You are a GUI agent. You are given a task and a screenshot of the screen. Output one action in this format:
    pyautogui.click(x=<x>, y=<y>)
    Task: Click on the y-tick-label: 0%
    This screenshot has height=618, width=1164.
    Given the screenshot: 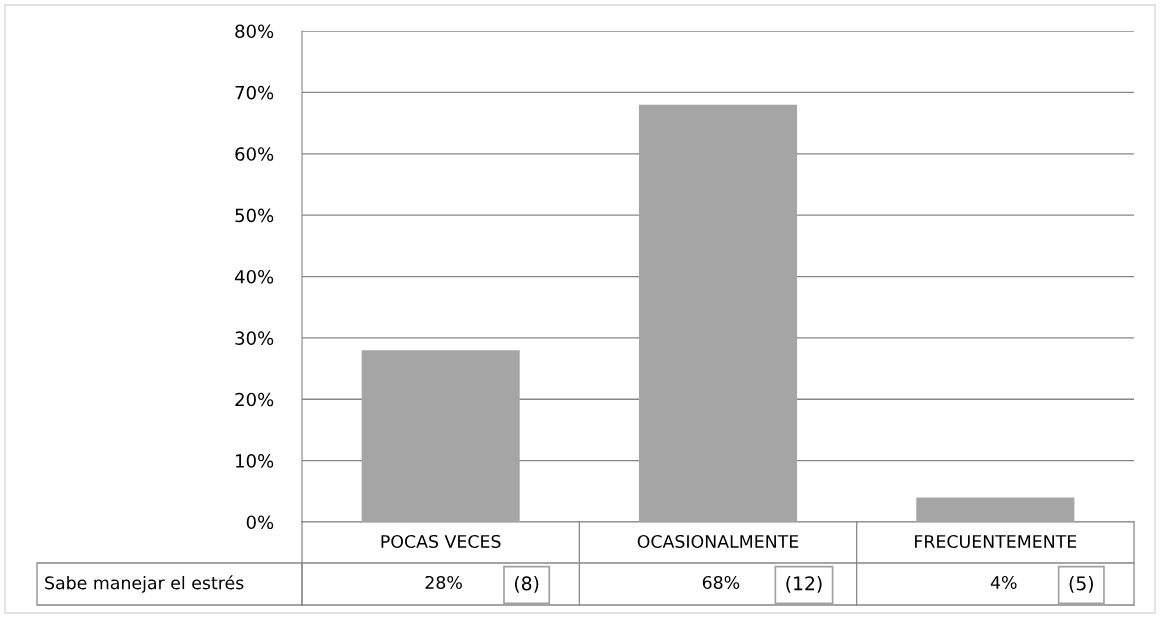 What is the action you would take?
    pyautogui.click(x=260, y=522)
    